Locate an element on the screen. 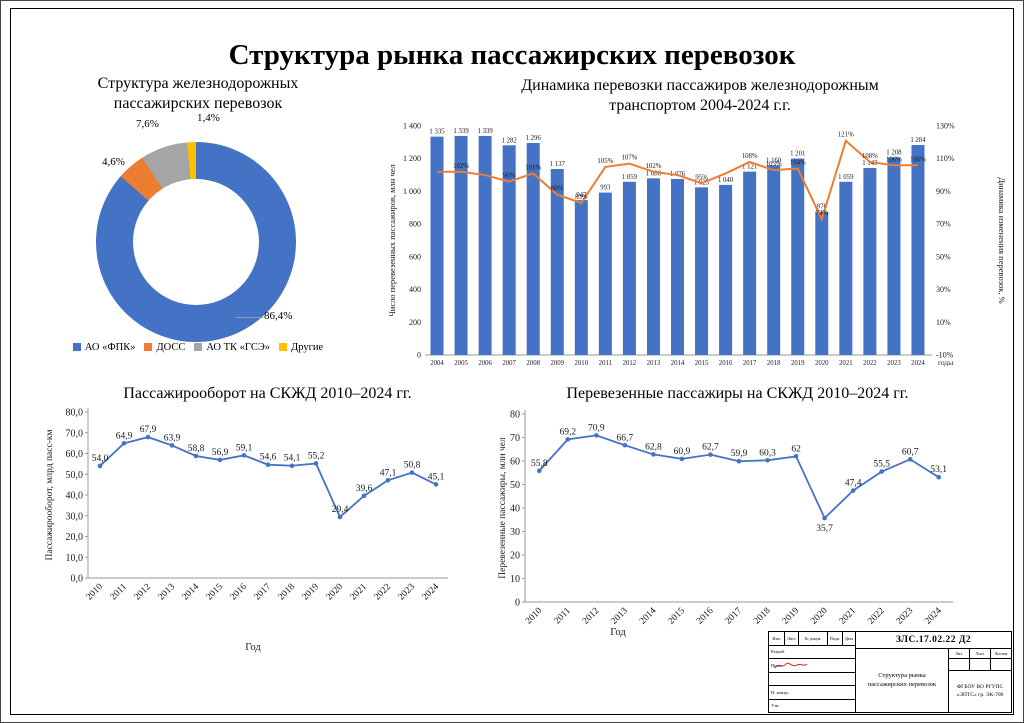  point-label: 62 is located at coordinates (796, 449).